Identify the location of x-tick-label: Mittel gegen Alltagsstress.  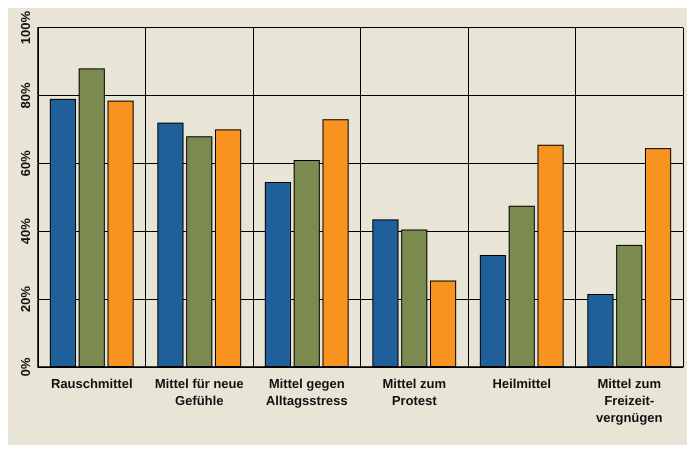
(307, 392).